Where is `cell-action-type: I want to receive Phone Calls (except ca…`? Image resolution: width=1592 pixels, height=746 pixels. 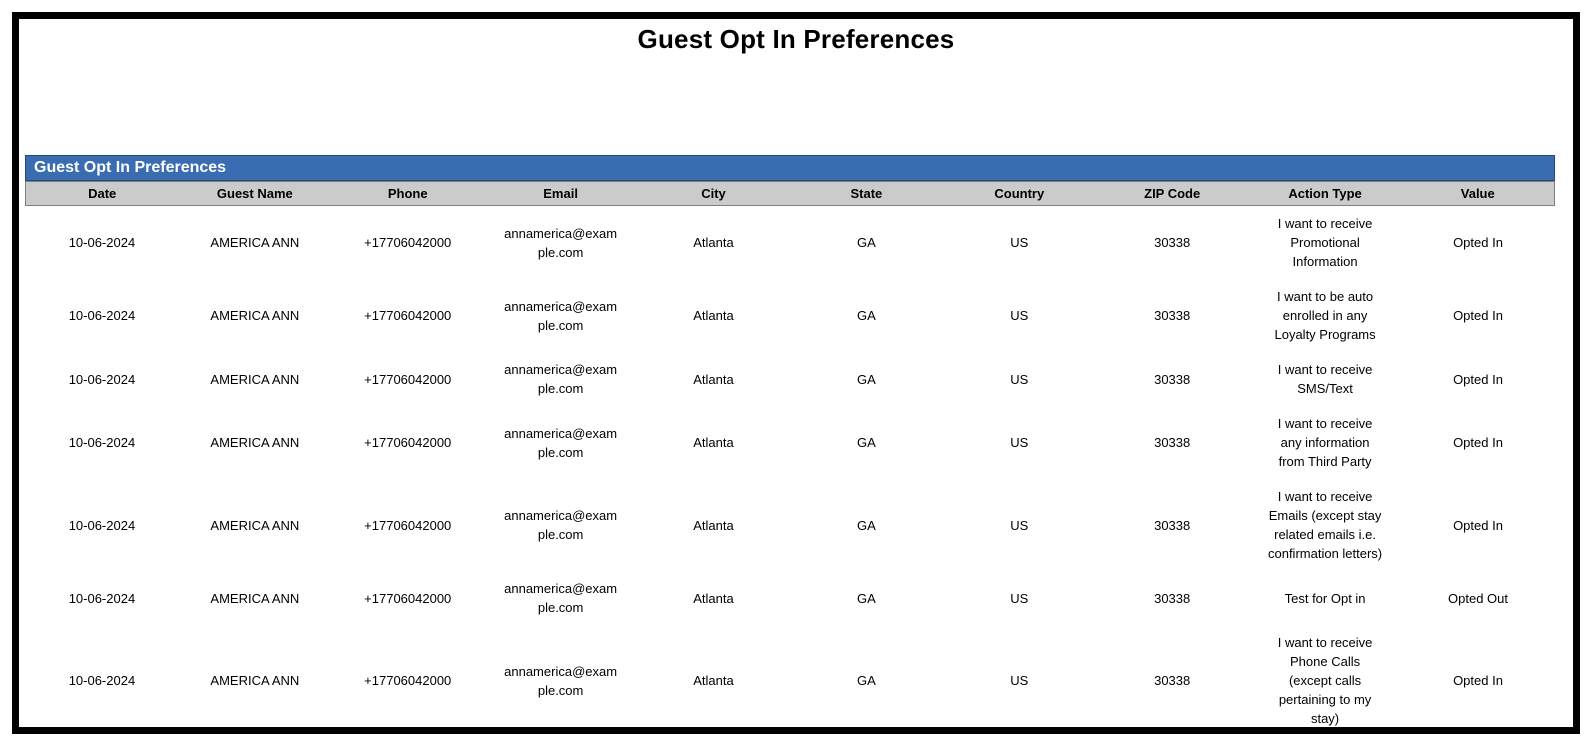
cell-action-type: I want to receive Phone Calls (except ca… is located at coordinates (1325, 680).